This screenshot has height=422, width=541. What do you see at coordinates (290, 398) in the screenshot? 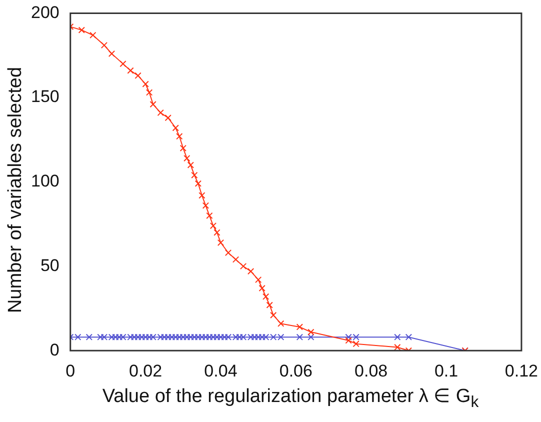
I see `x-axis-title: Value of the regularization parameter λ ∈ G$_{k}$` at bounding box center [290, 398].